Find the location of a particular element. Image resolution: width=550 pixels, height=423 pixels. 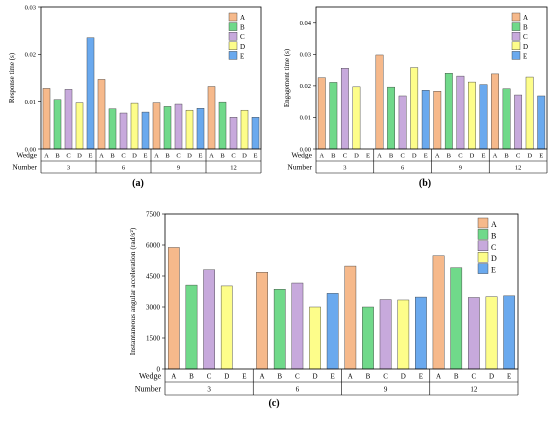

legend-label-C: C is located at coordinates (493, 247).